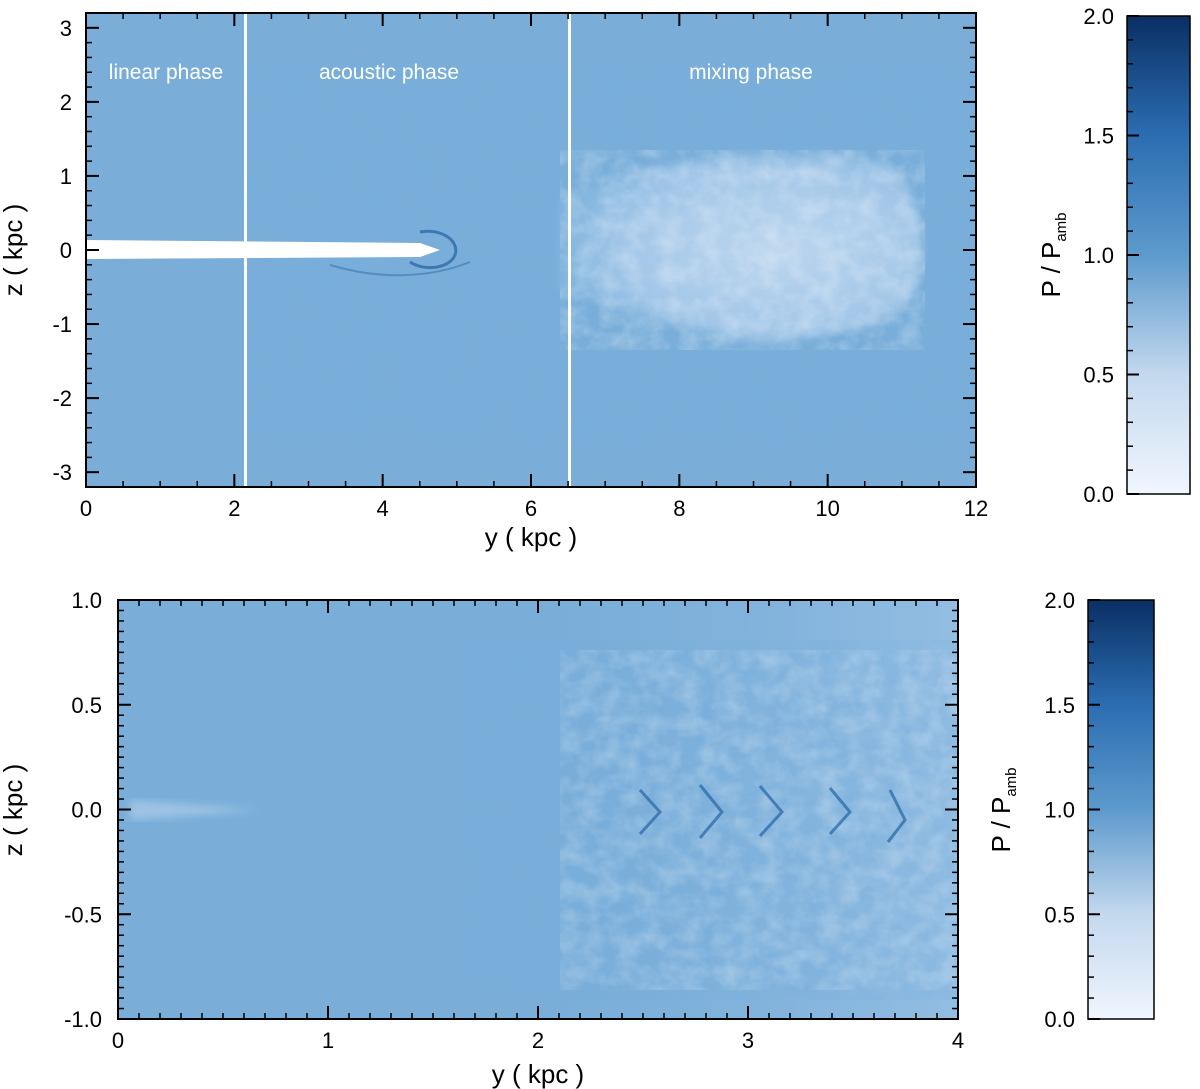  I want to click on colorbar-bottom-title: P / Pamb, so click(1003, 809).